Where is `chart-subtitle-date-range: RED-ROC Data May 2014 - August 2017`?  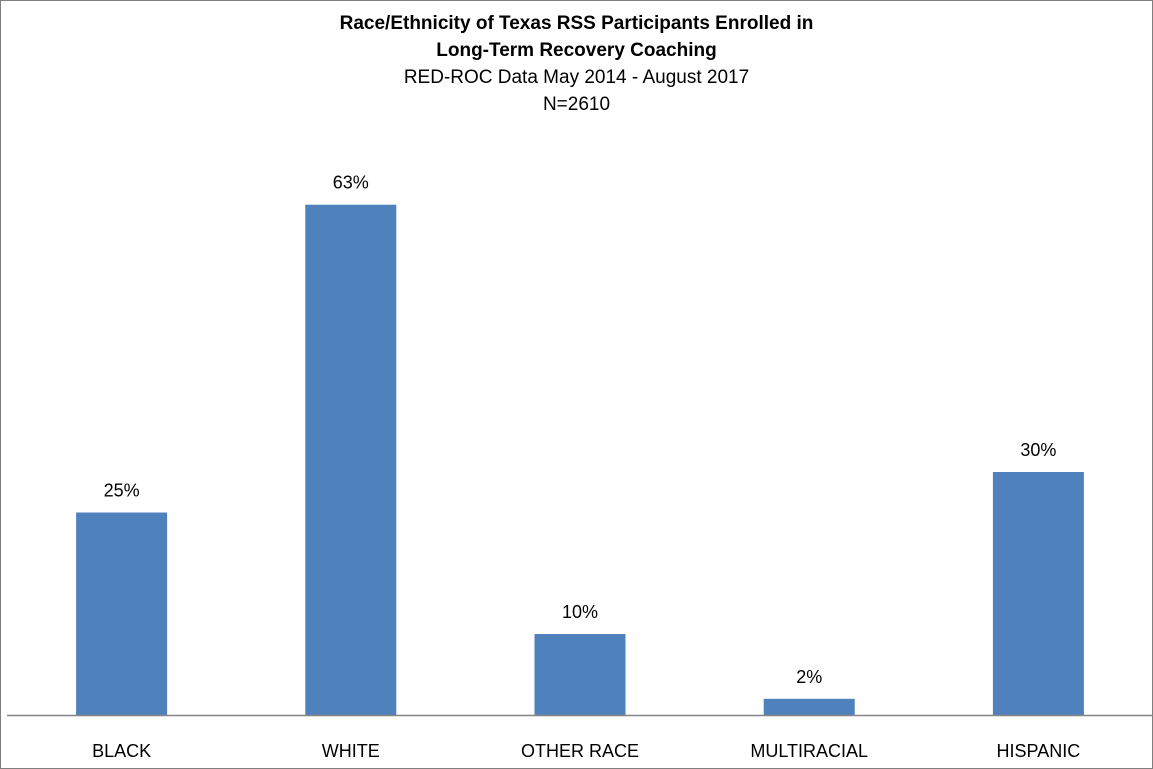
chart-subtitle-date-range: RED-ROC Data May 2014 - August 2017 is located at coordinates (576, 77).